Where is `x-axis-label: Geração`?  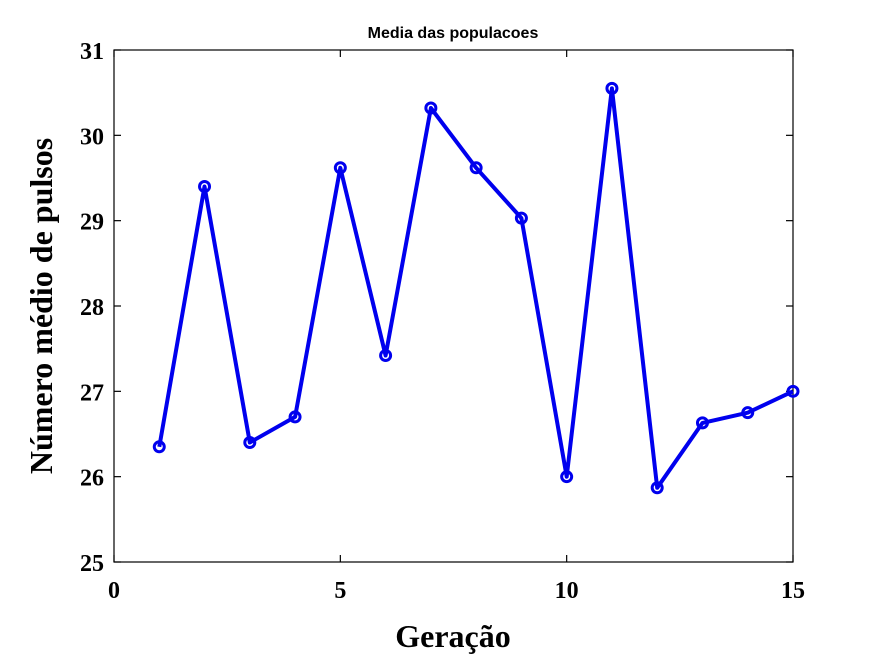 x-axis-label: Geração is located at coordinates (453, 636).